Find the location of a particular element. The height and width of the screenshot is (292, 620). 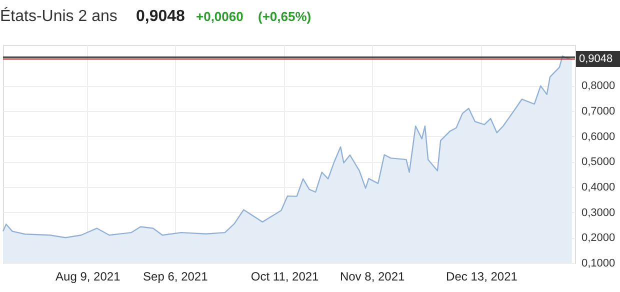

y-tick-label: 0,7000 is located at coordinates (599, 111).